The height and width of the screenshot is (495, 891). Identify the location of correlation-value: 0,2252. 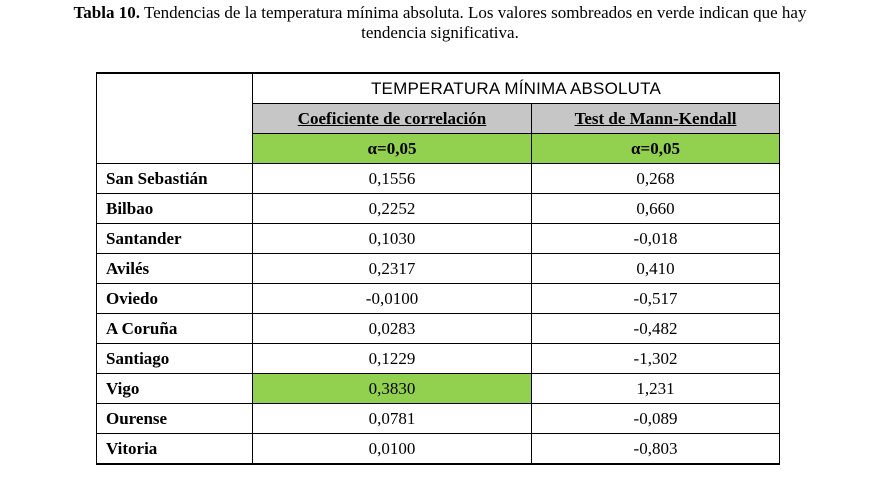
(392, 208).